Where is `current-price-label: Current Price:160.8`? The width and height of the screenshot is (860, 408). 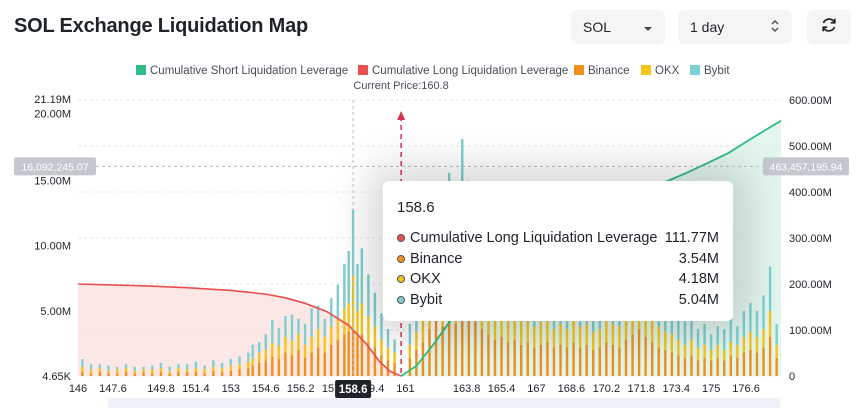 current-price-label: Current Price:160.8 is located at coordinates (400, 86).